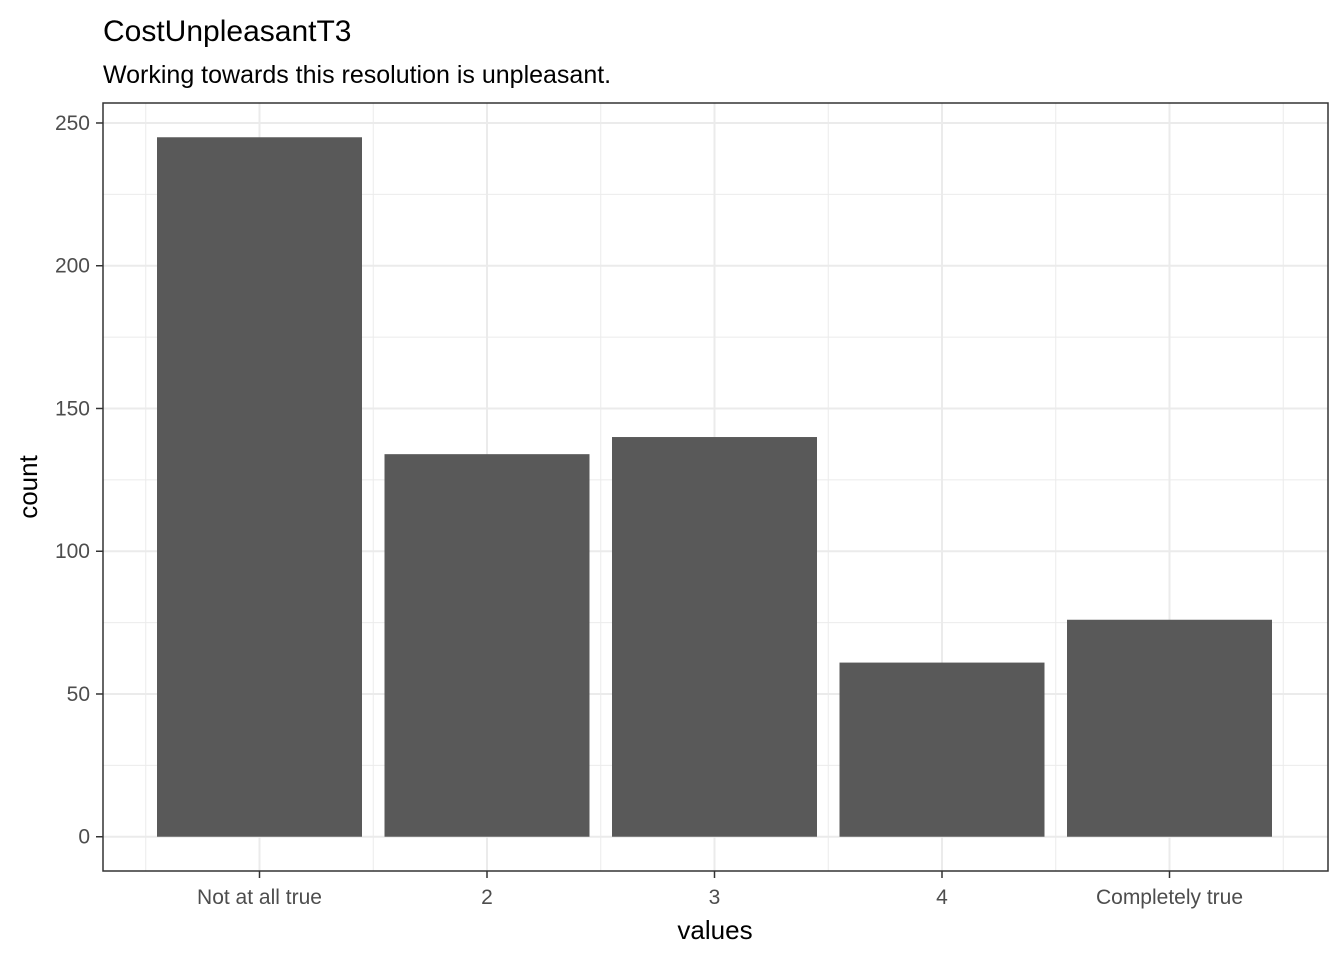 This screenshot has width=1344, height=960. What do you see at coordinates (259, 897) in the screenshot?
I see `x-tick-label: Not at all true` at bounding box center [259, 897].